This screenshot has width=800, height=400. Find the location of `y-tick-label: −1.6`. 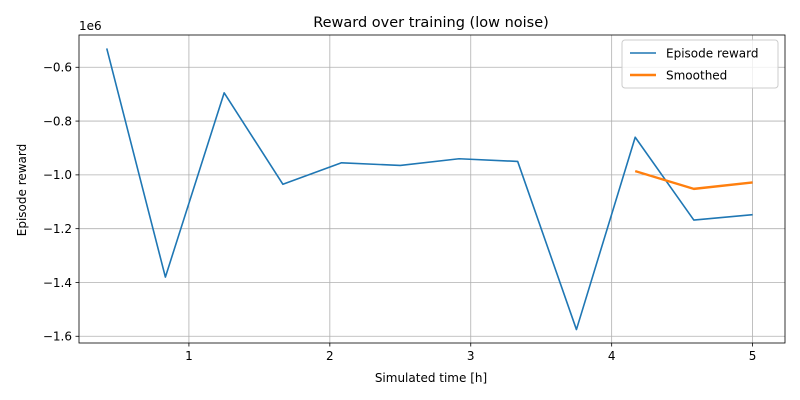

y-tick-label: −1.6 is located at coordinates (57, 337).